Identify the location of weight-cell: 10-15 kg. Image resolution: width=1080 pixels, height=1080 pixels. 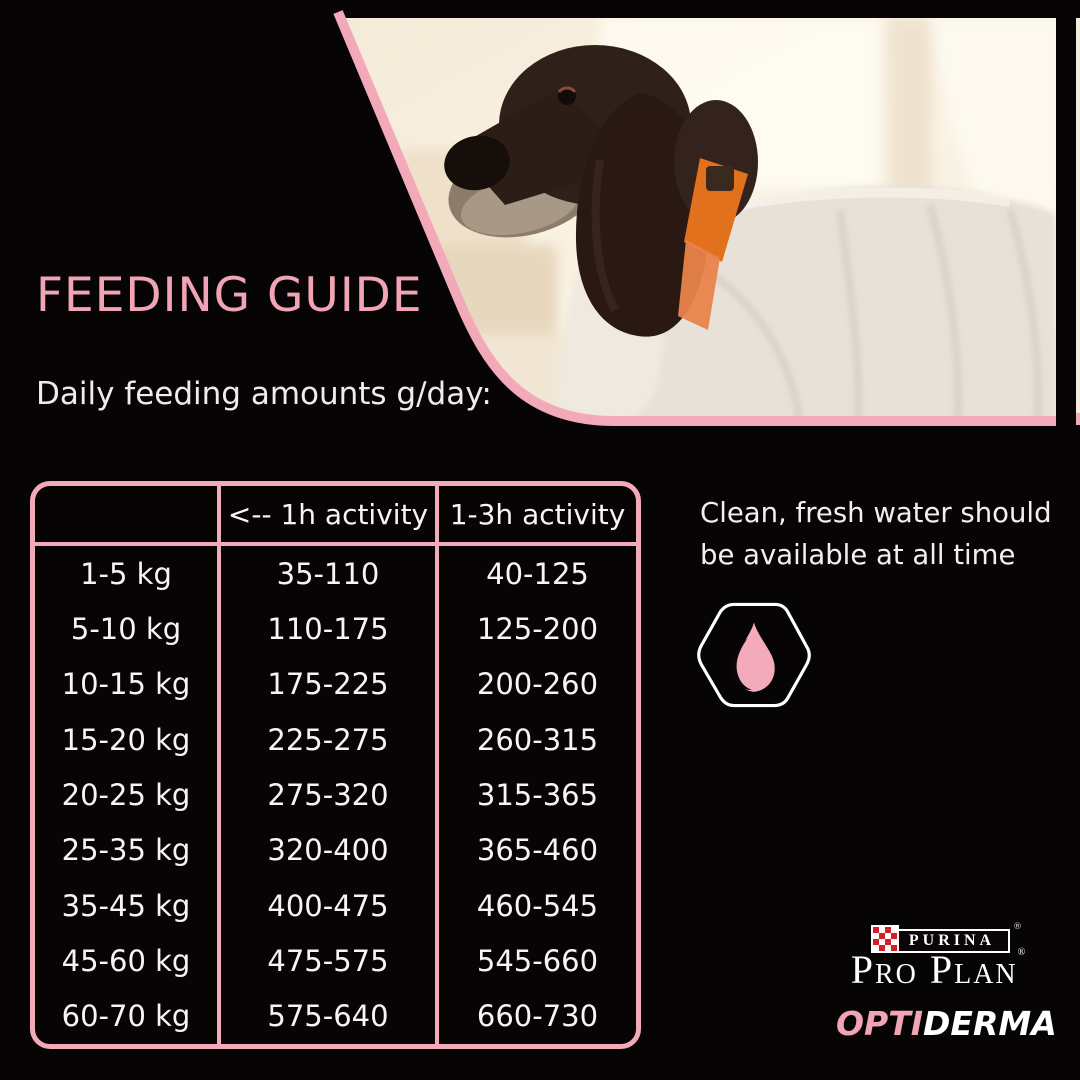
(126, 684).